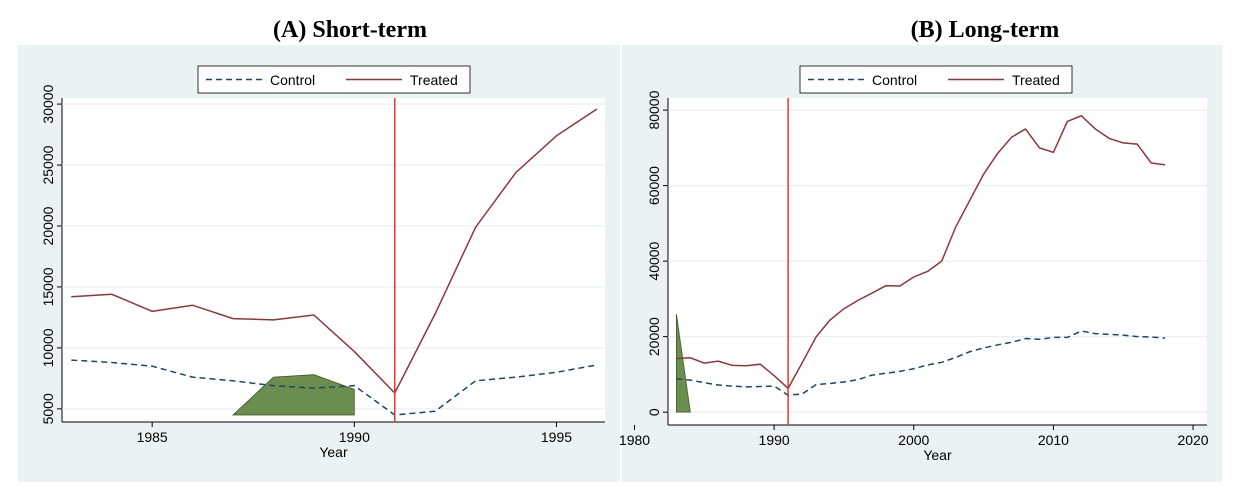 This screenshot has height=502, width=1244. I want to click on x-tick-label: 2010, so click(1053, 440).